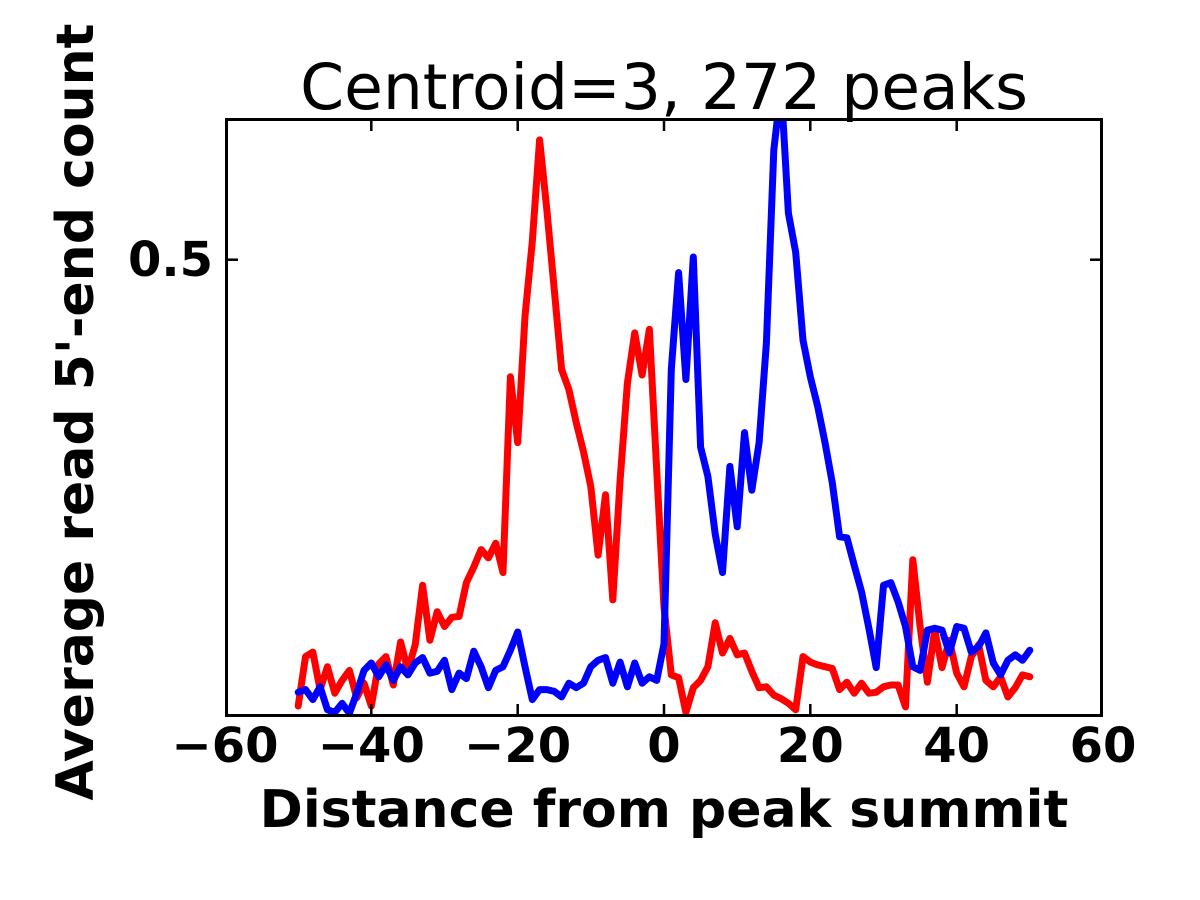  Describe the element at coordinates (371, 746) in the screenshot. I see `x-tick-label: −40` at that location.